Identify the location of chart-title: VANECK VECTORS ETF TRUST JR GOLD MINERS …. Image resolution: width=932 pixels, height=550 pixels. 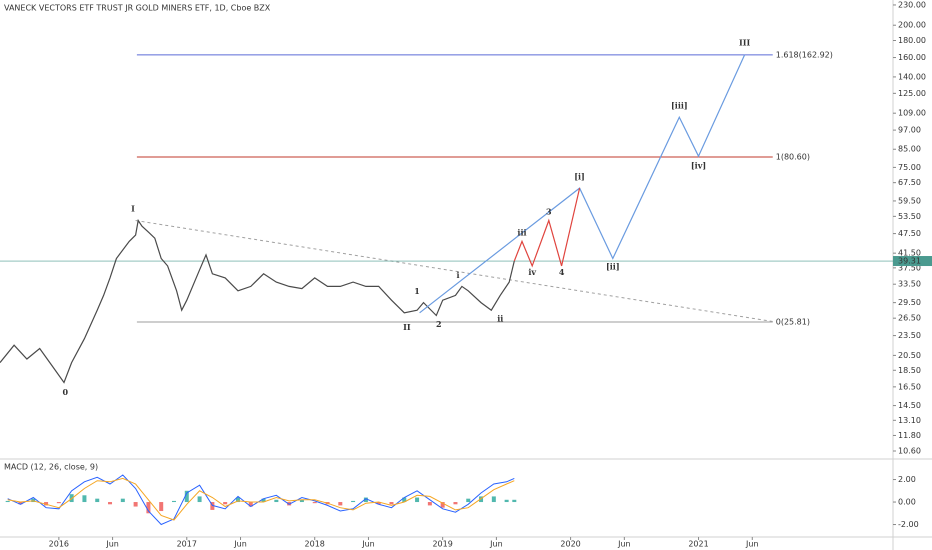
(137, 8).